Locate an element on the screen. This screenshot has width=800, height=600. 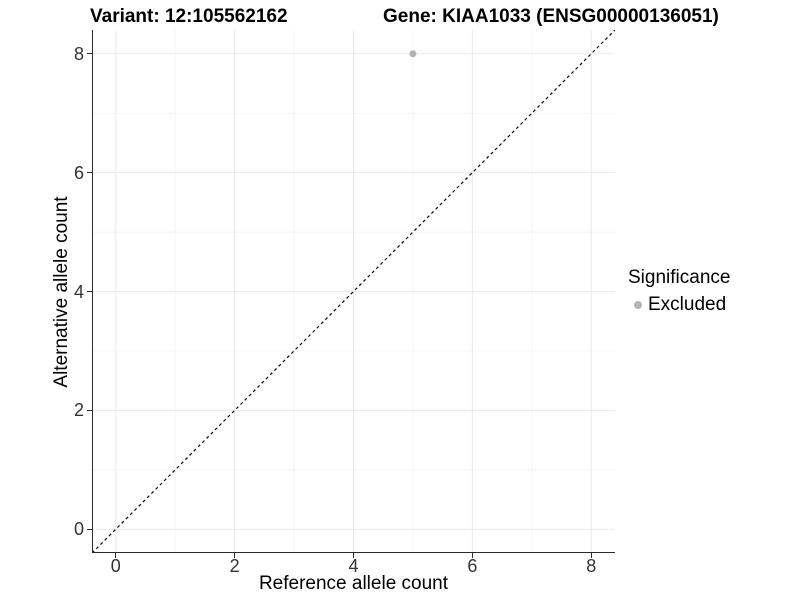
legend: Significance Excluded is located at coordinates (679, 291).